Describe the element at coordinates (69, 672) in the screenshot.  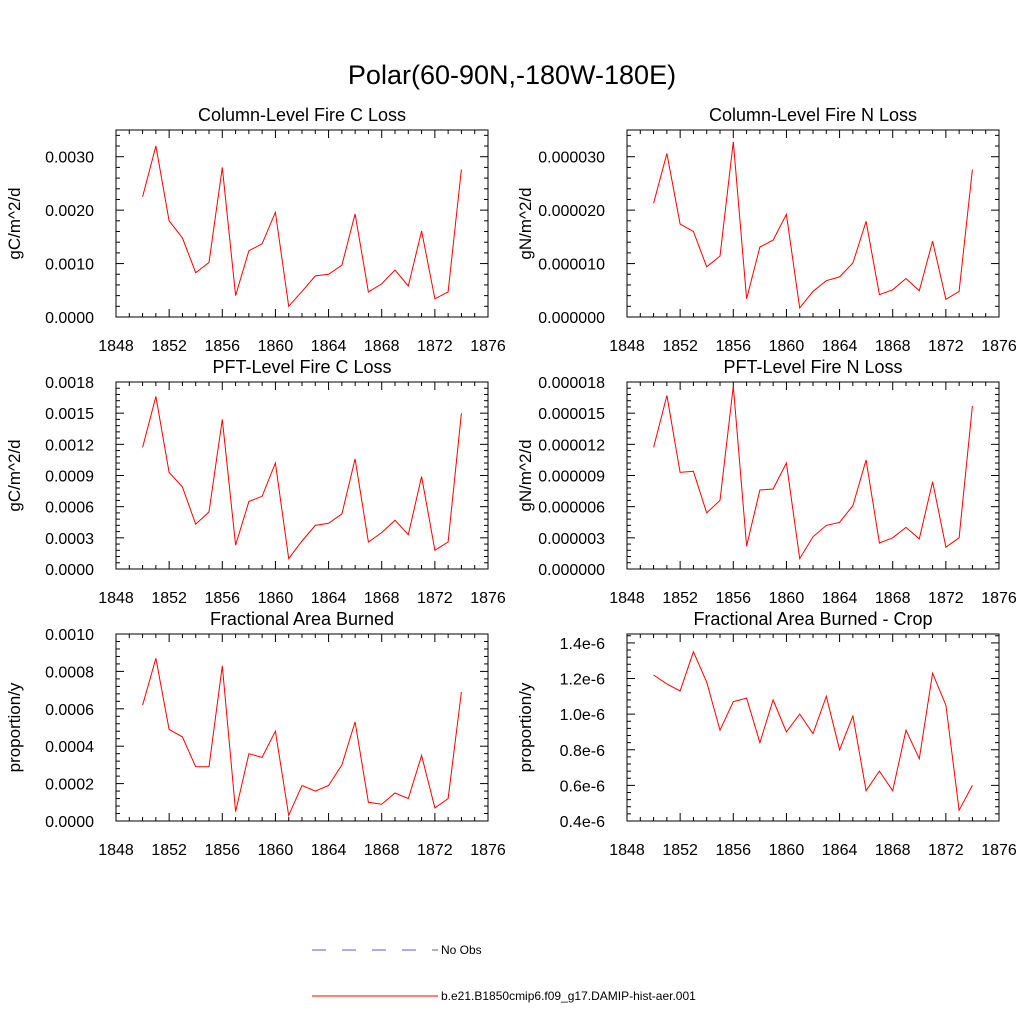
I see `y-tick-label: 0.0008` at that location.